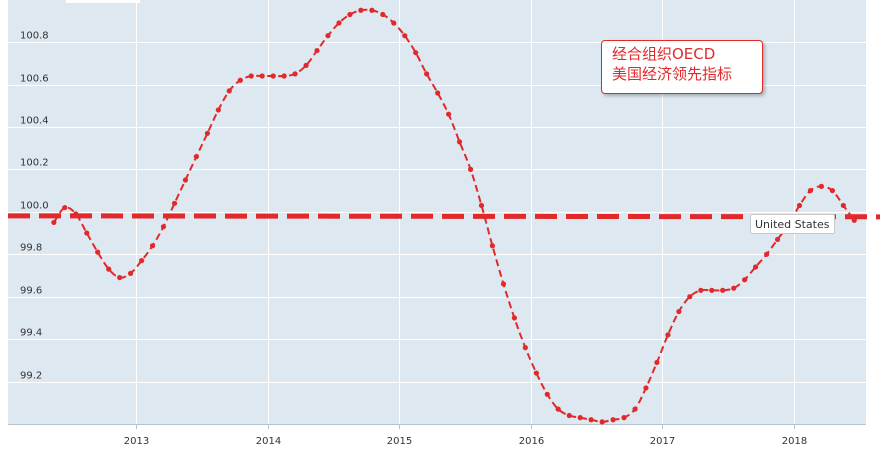  I want to click on x-tick-label: 2017, so click(662, 441).